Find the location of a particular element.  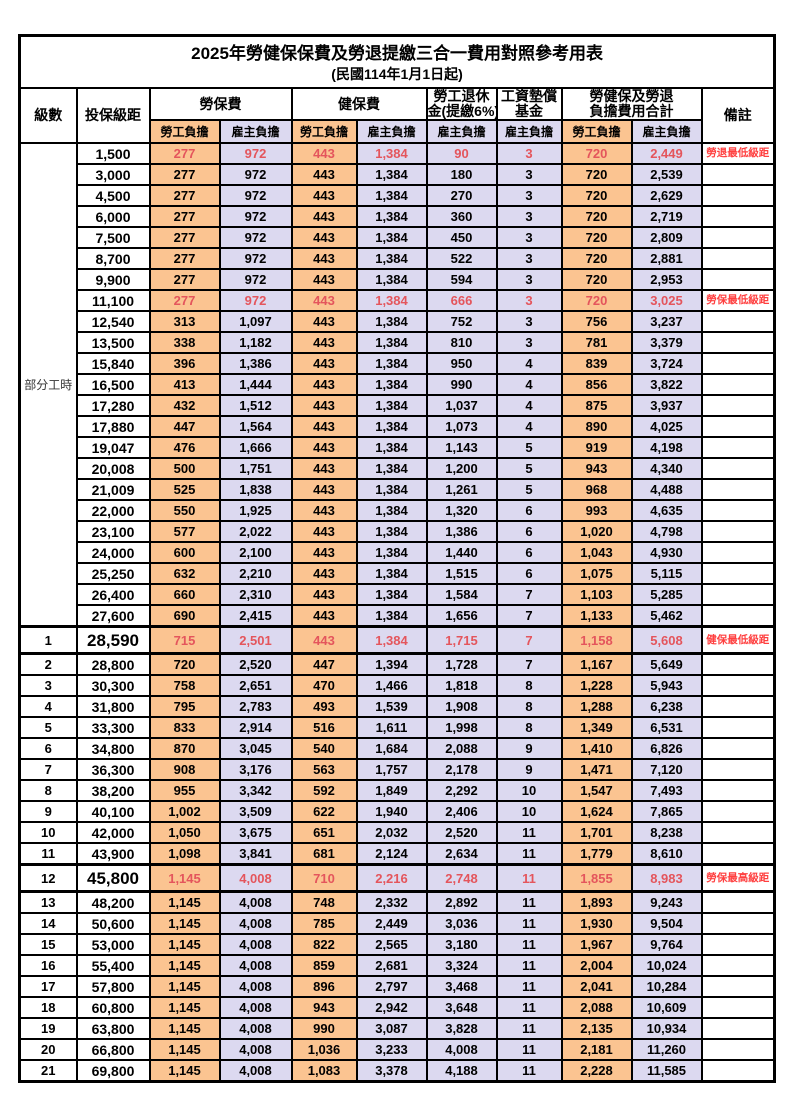

cell-labor-employee: 720 is located at coordinates (184, 664).